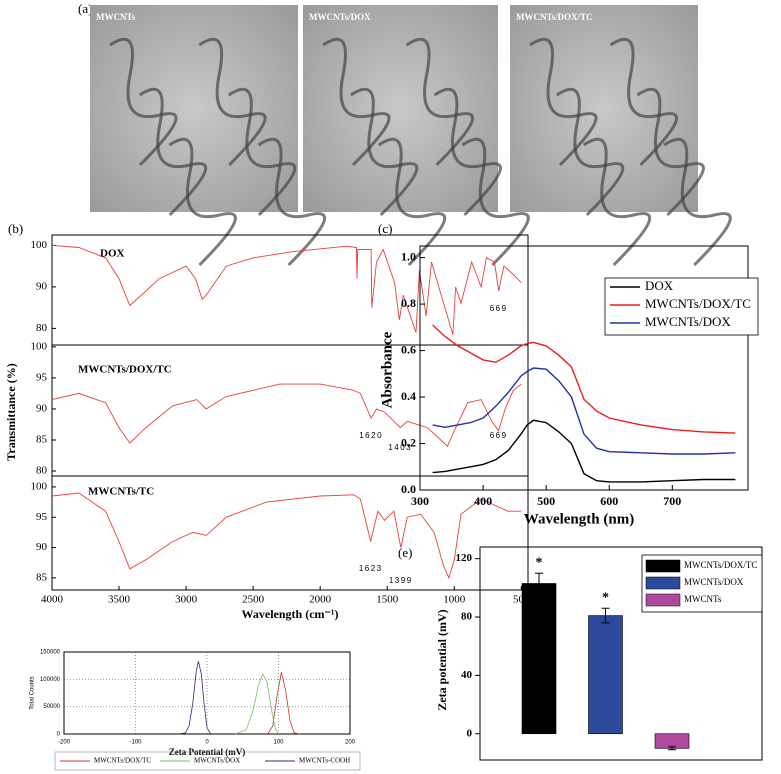  Describe the element at coordinates (64, 743) in the screenshot. I see `x-tick-label: -200` at that location.